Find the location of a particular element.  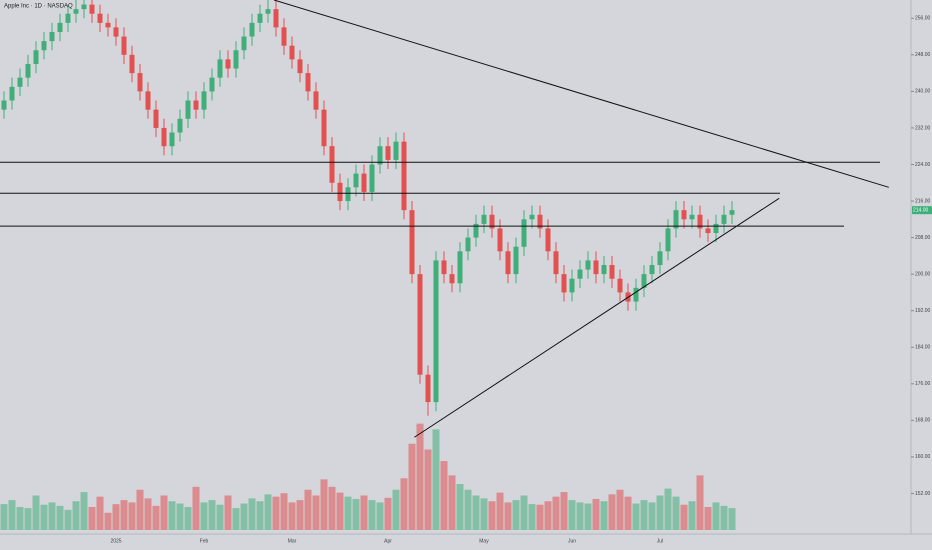

chart-title: Apple Inc · 1D · NASDAQ is located at coordinates (38, 7).